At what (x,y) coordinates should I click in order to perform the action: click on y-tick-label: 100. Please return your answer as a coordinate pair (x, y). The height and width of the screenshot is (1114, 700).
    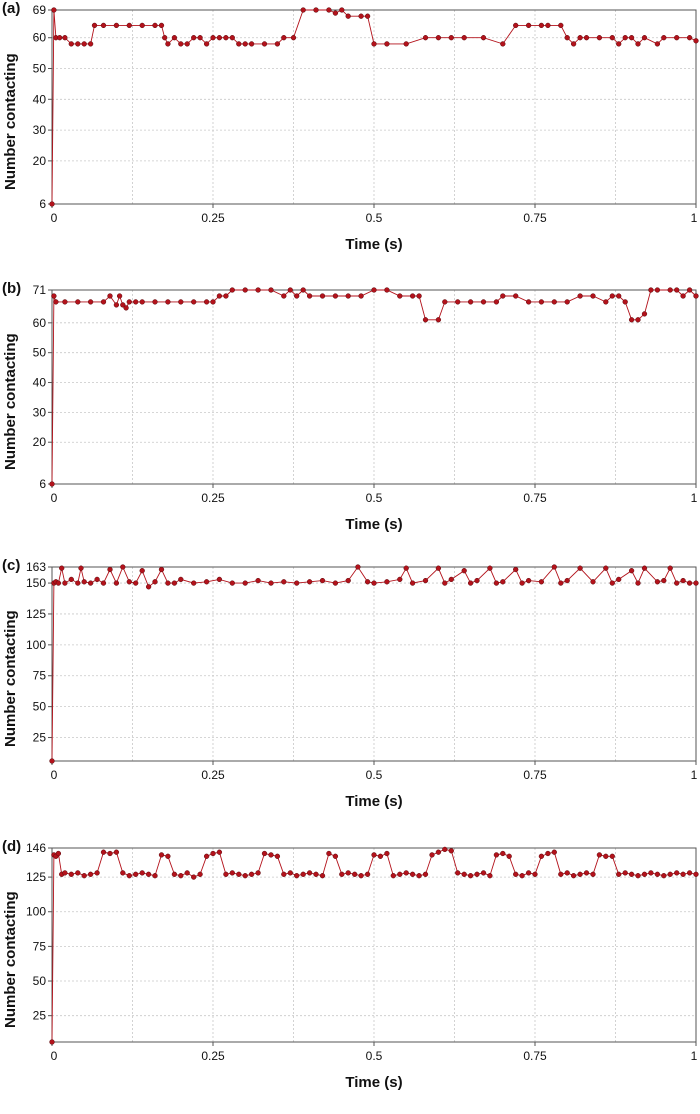
    Looking at the image, I should click on (36, 645).